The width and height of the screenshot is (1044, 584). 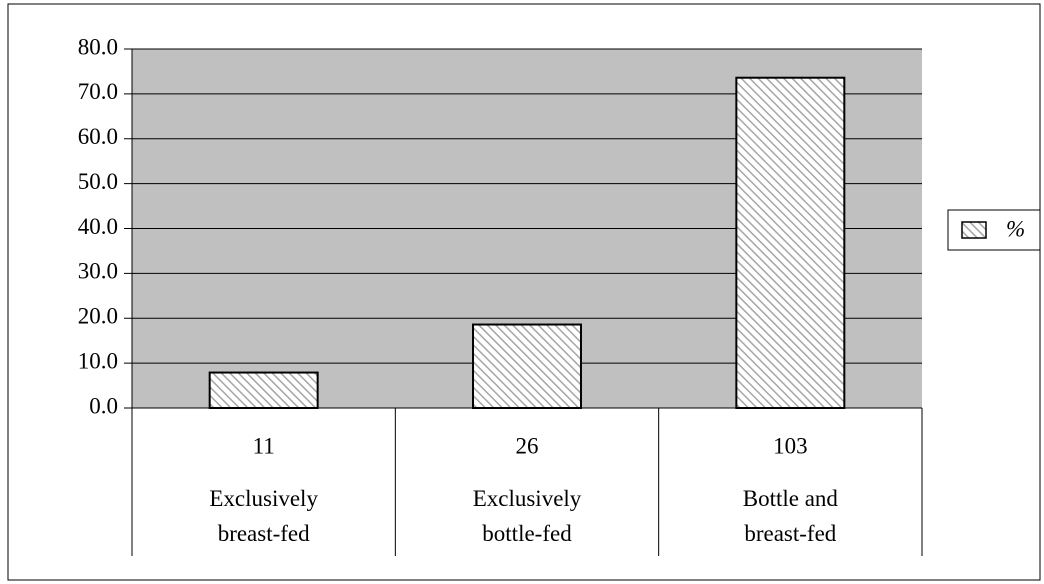 What do you see at coordinates (527, 516) in the screenshot?
I see `x-tick-label: Exclusively bottle-fed` at bounding box center [527, 516].